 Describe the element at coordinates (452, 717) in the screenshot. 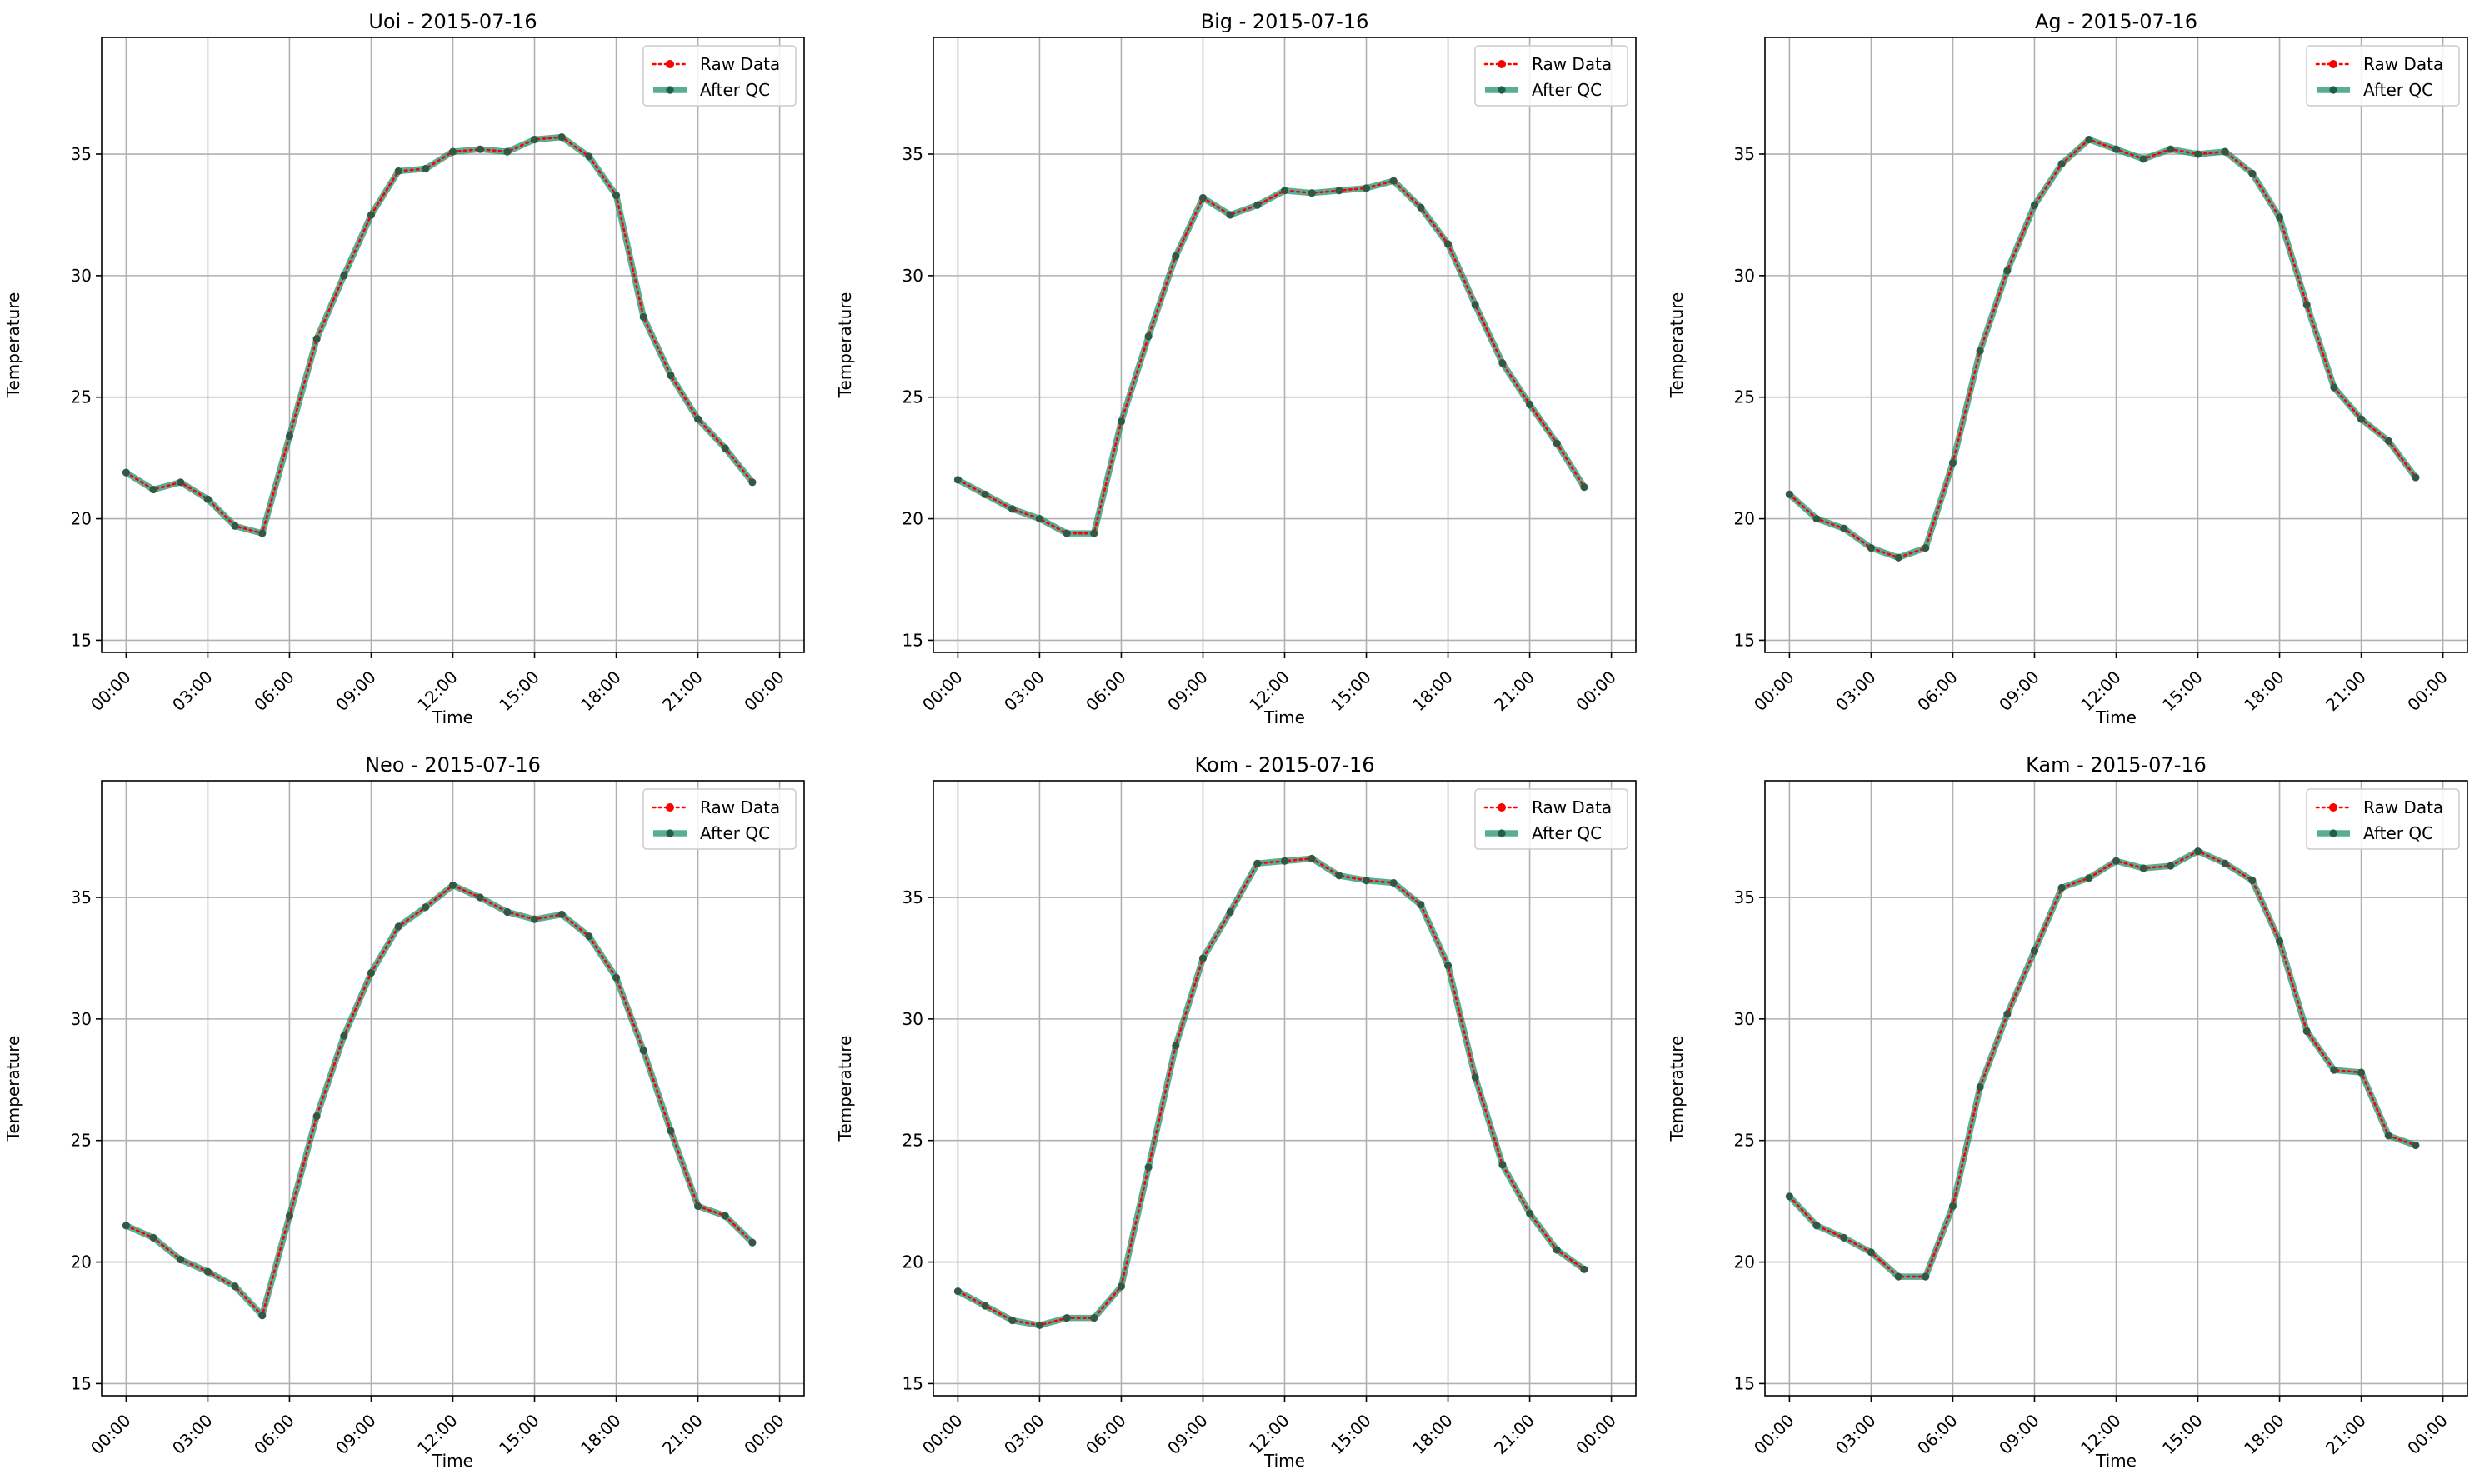

I see `x-axis-label: Time` at that location.